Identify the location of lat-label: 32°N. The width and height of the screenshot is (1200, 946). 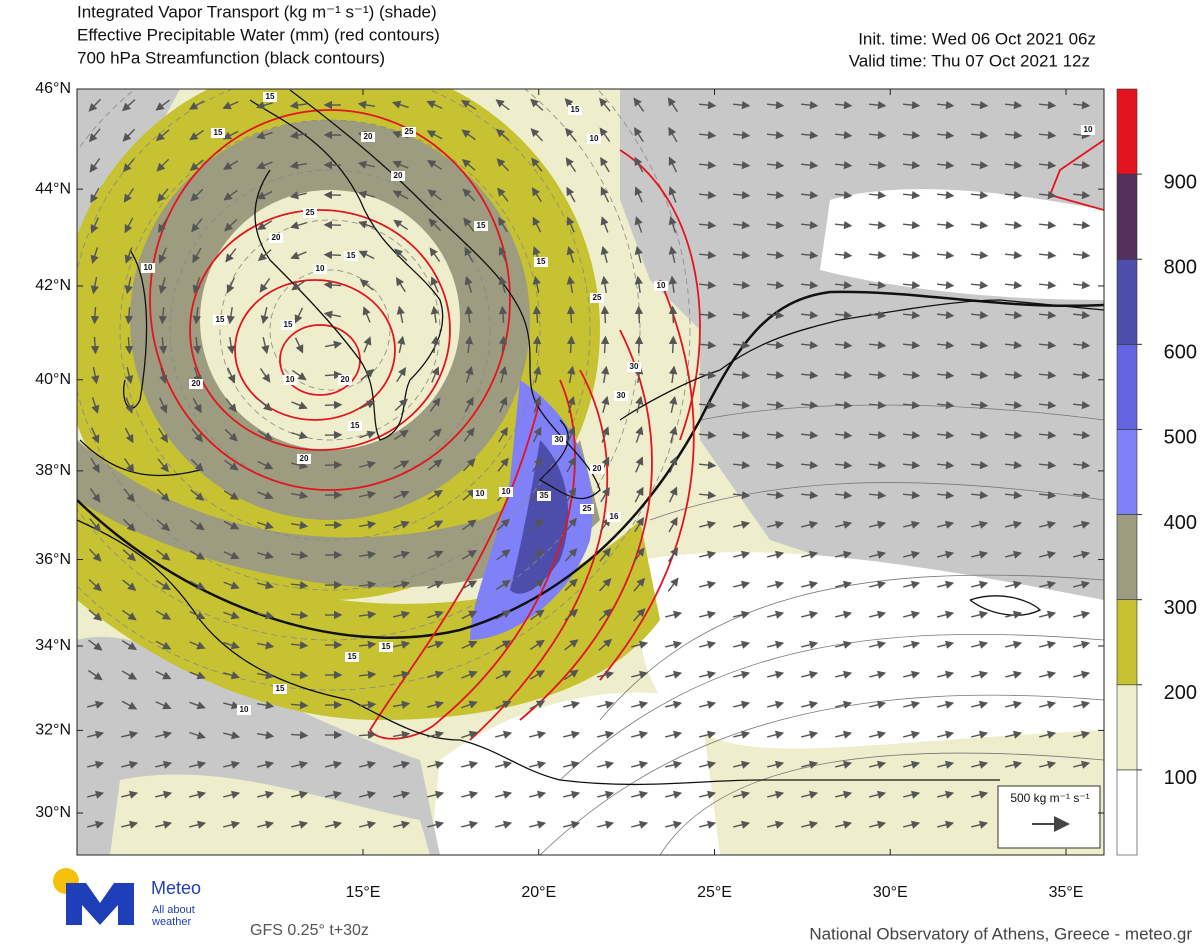
(53, 730).